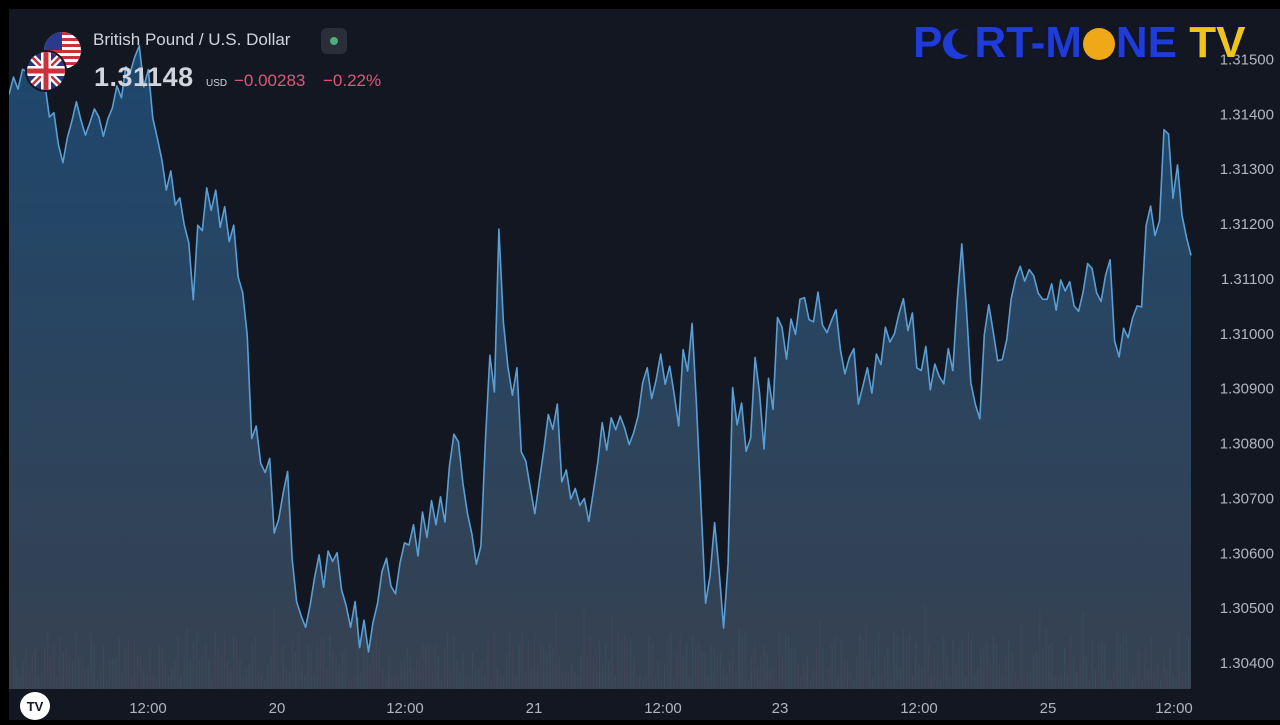  What do you see at coordinates (1247, 389) in the screenshot?
I see `y-tick-label: 1.30900` at bounding box center [1247, 389].